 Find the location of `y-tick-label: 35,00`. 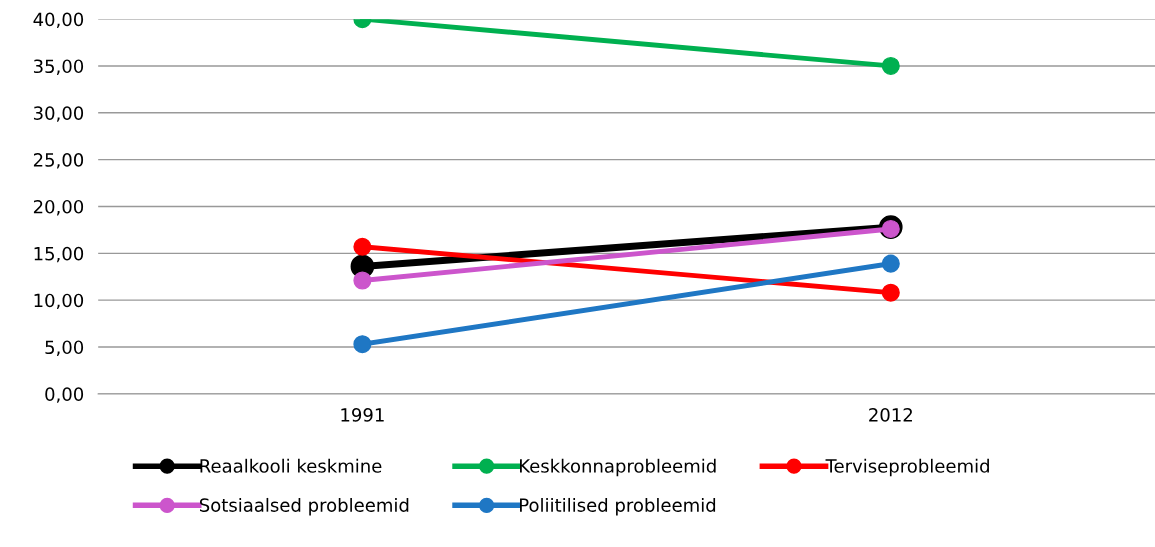

y-tick-label: 35,00 is located at coordinates (58, 67).